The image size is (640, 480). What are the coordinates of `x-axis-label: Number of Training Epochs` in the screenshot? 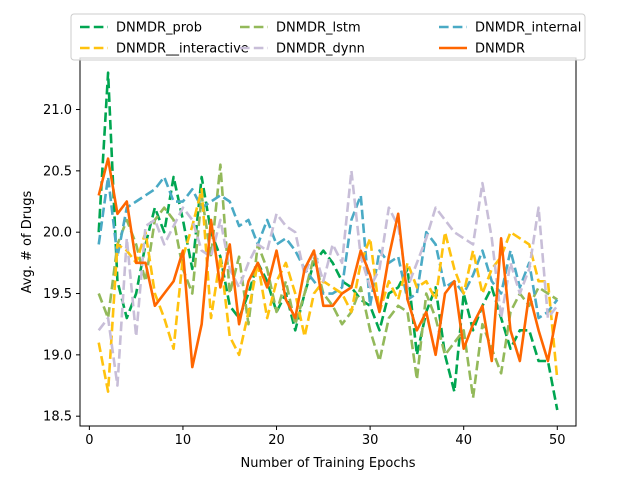 It's located at (327, 463).